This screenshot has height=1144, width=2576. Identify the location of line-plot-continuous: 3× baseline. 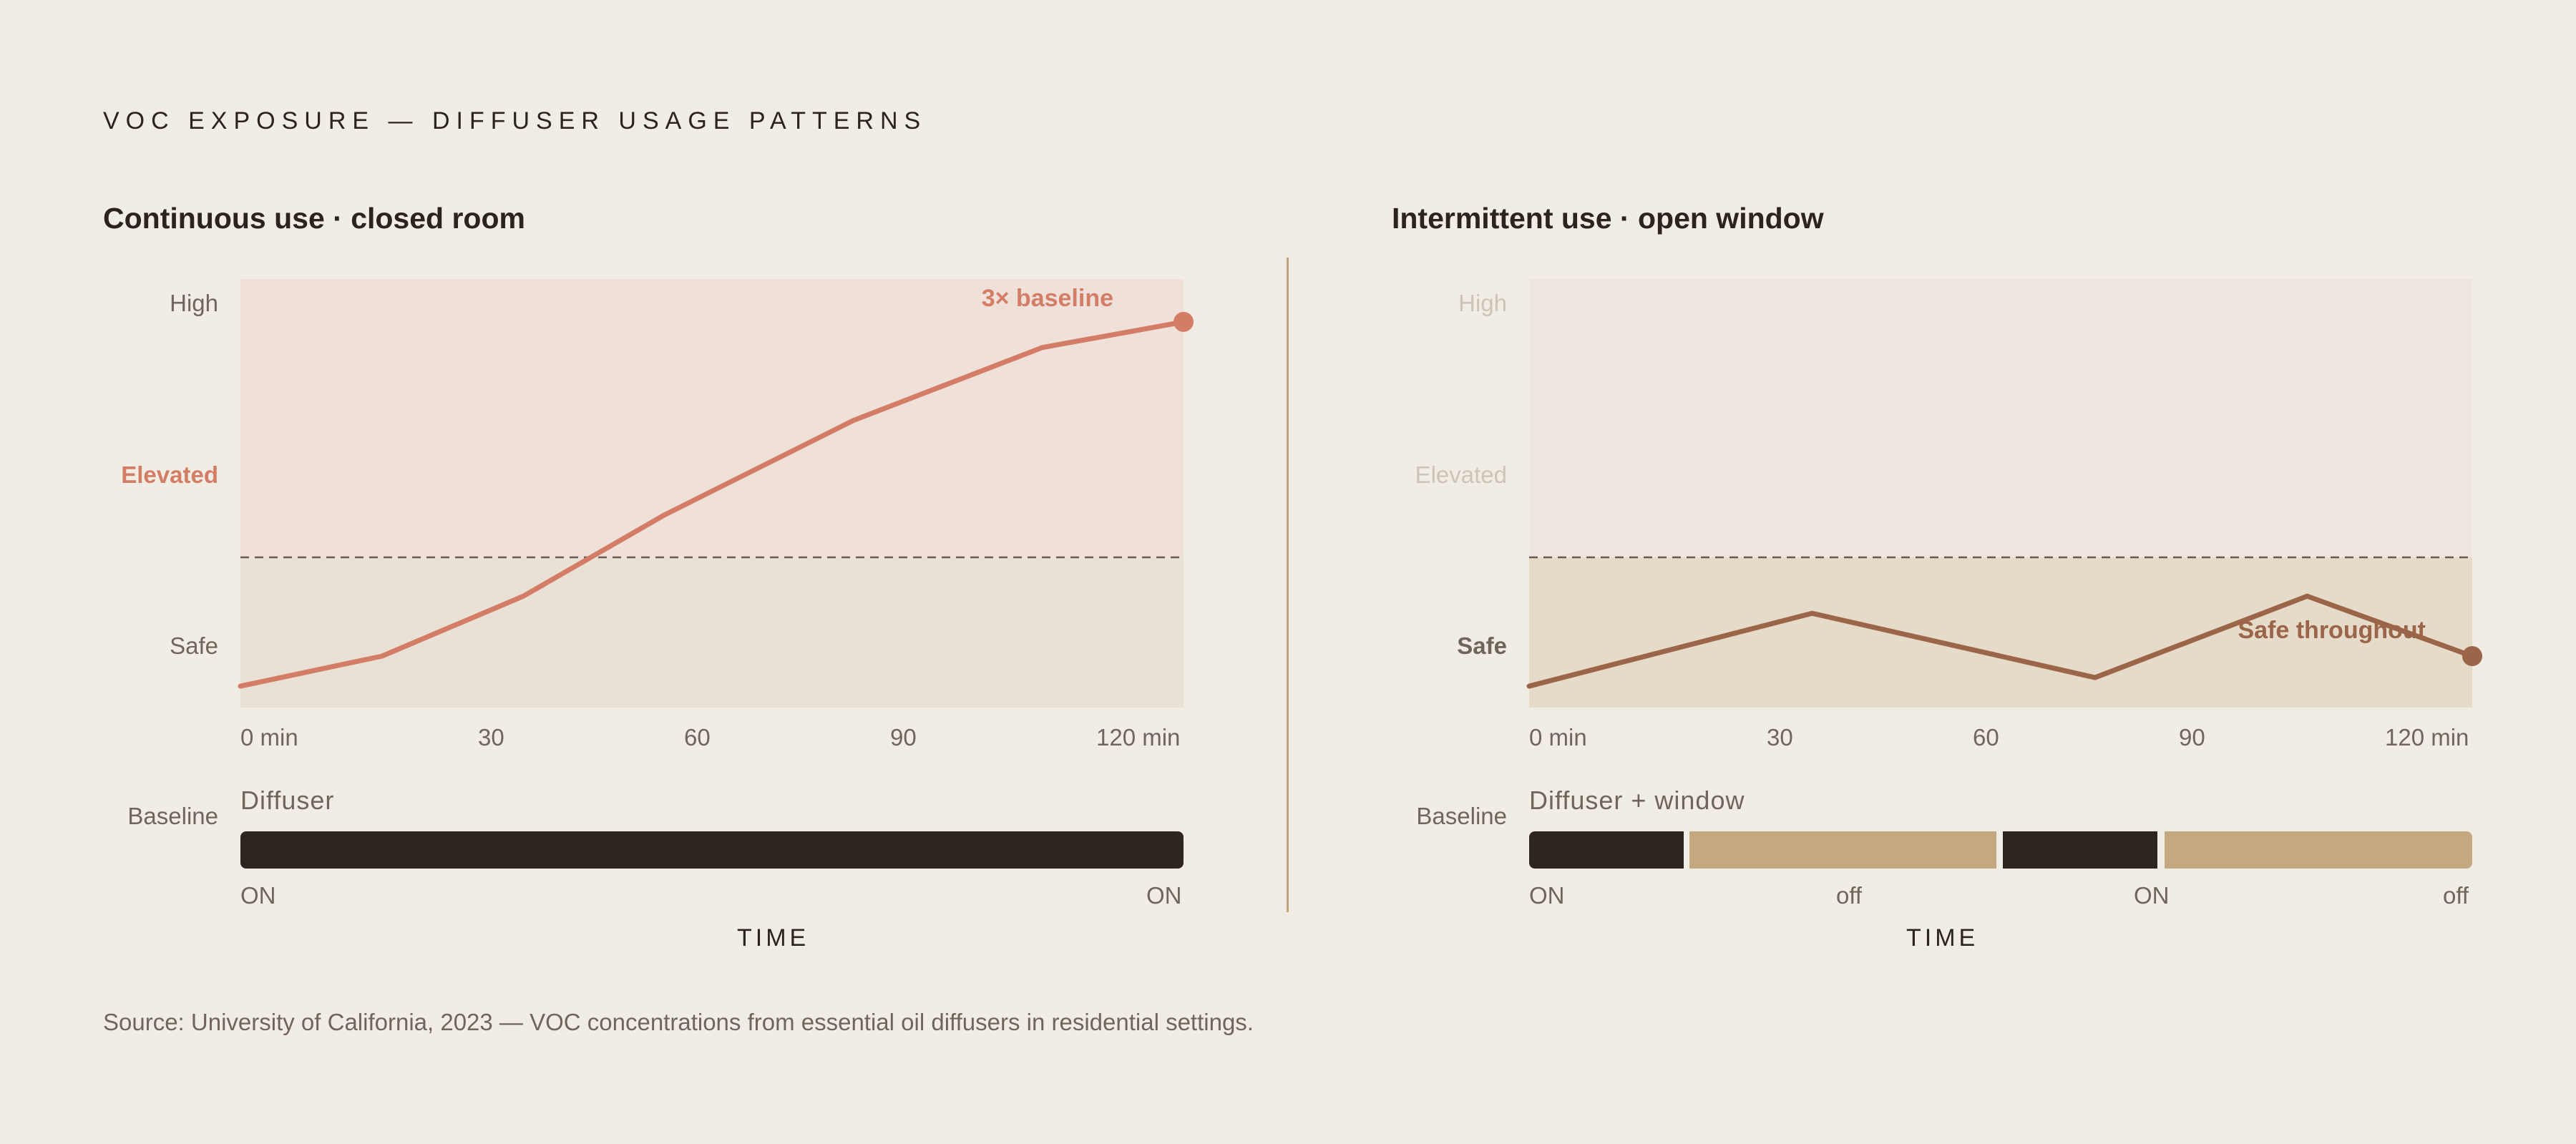
(716, 487).